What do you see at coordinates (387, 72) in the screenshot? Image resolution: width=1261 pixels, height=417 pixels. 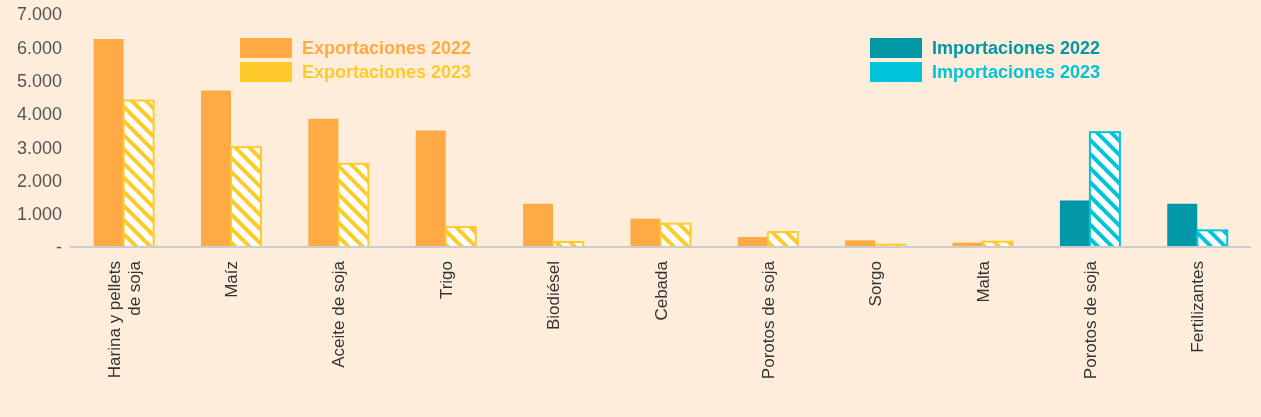 I see `legend-label: Exportaciones 2023` at bounding box center [387, 72].